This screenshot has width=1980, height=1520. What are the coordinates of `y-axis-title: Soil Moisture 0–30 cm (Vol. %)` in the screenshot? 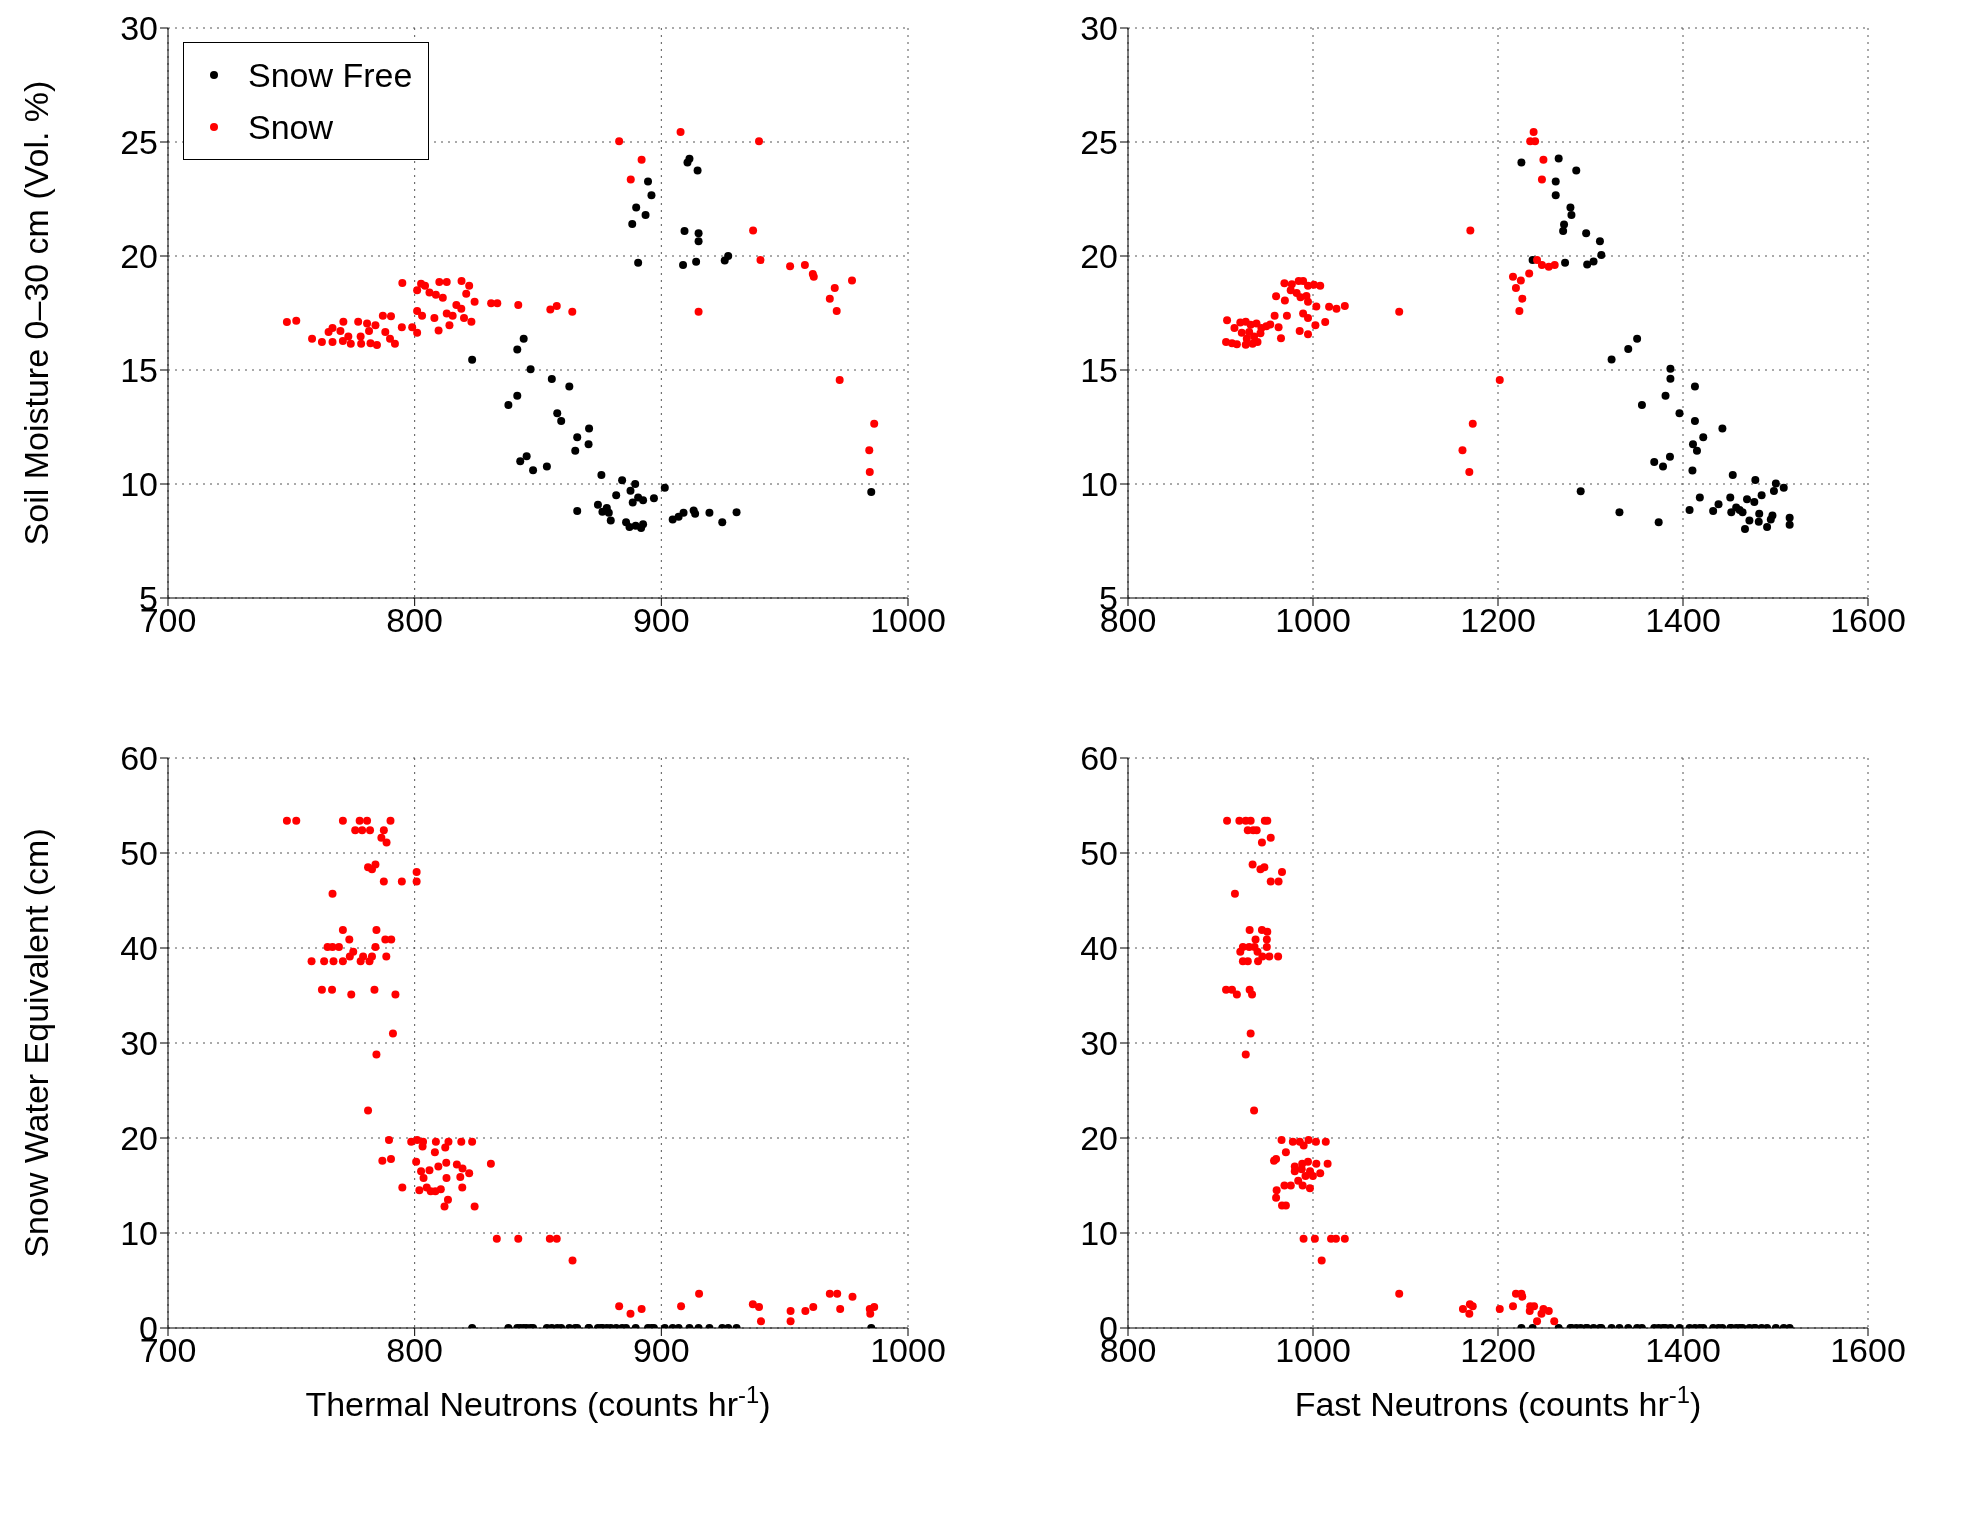 It's located at (36, 313).